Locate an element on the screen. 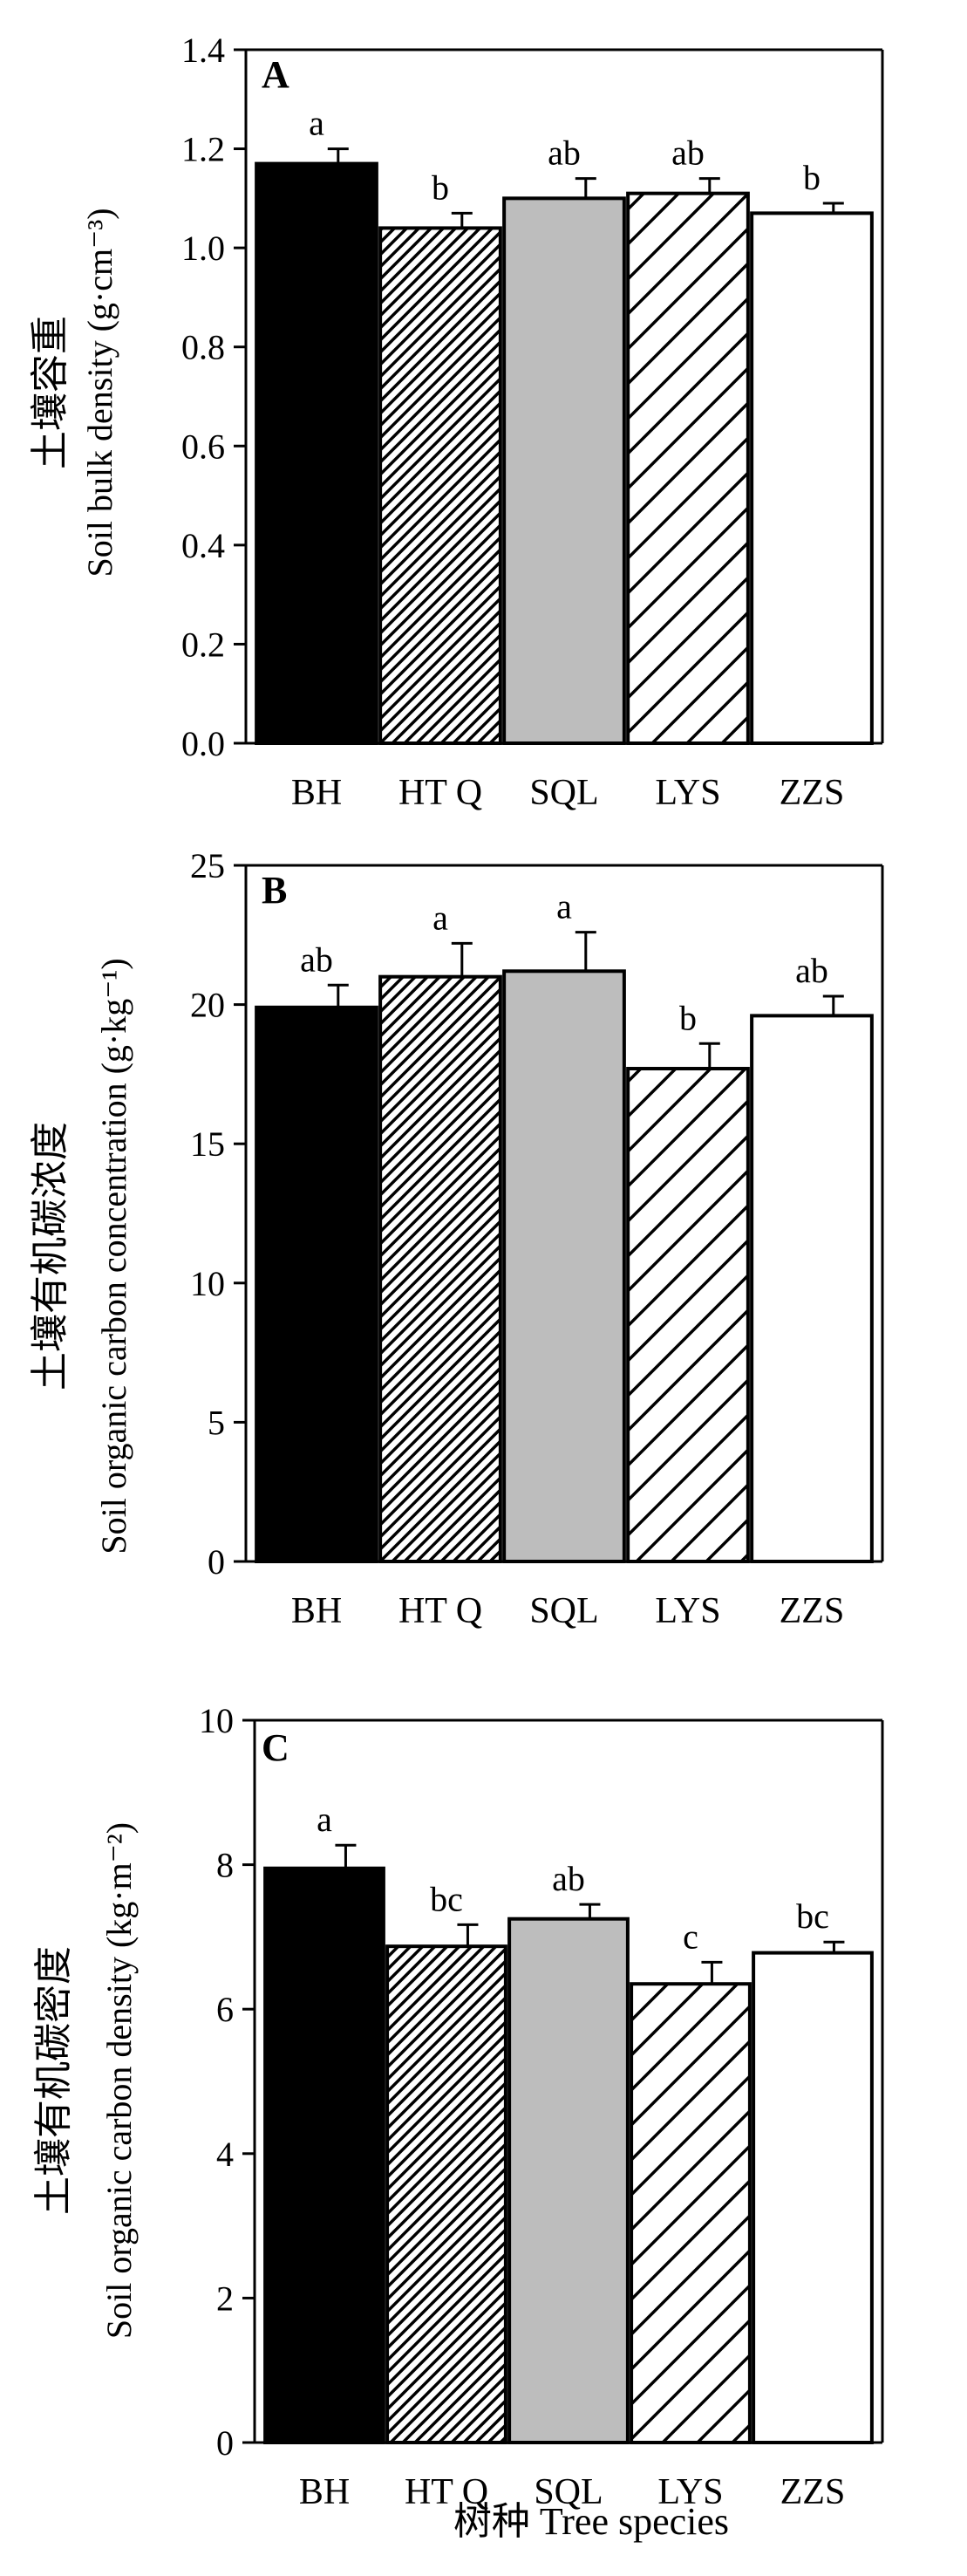  panel-c-ytick-label: 8 is located at coordinates (225, 1865).